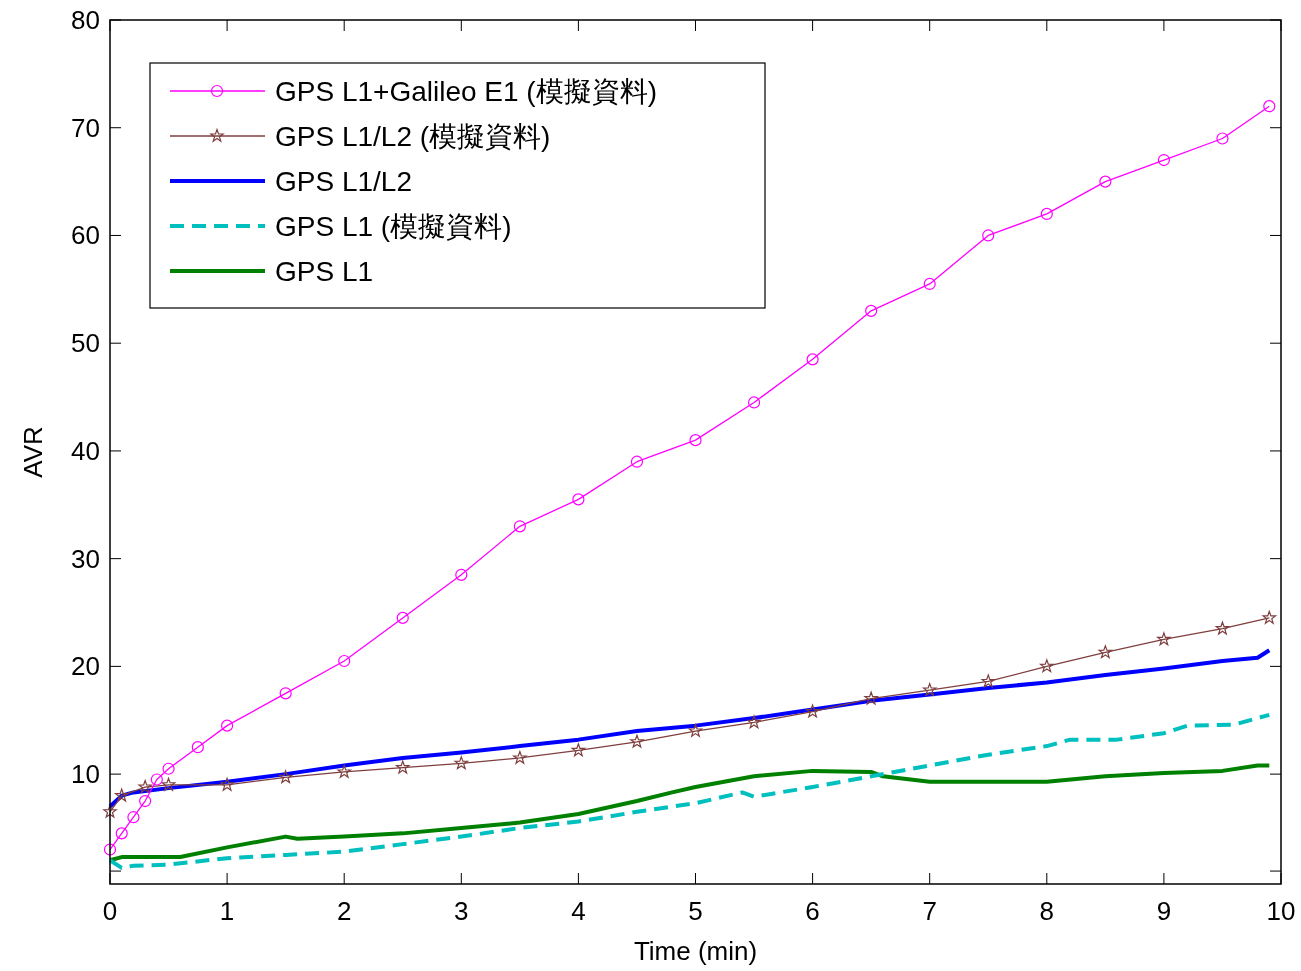 The height and width of the screenshot is (971, 1301). I want to click on x-axis-title: Time (min), so click(695, 951).